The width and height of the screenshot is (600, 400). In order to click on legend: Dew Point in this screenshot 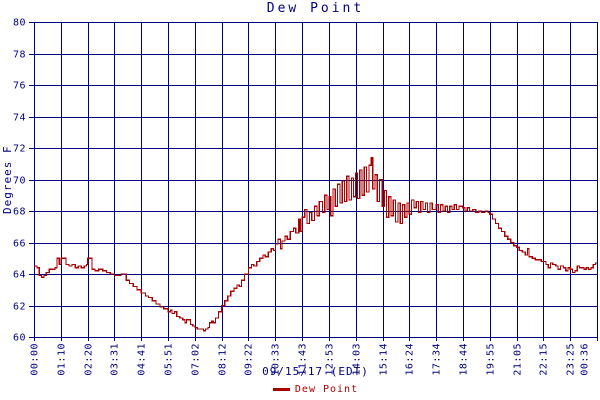, I will do `click(315, 389)`.